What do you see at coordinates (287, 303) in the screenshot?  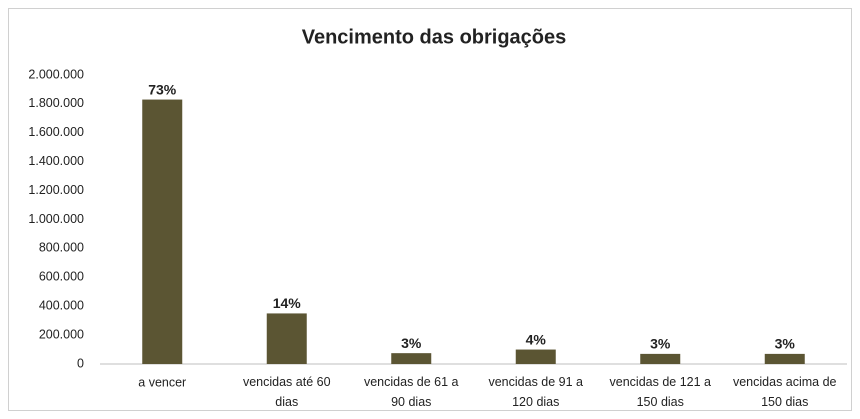 I see `data-label: 14%` at bounding box center [287, 303].